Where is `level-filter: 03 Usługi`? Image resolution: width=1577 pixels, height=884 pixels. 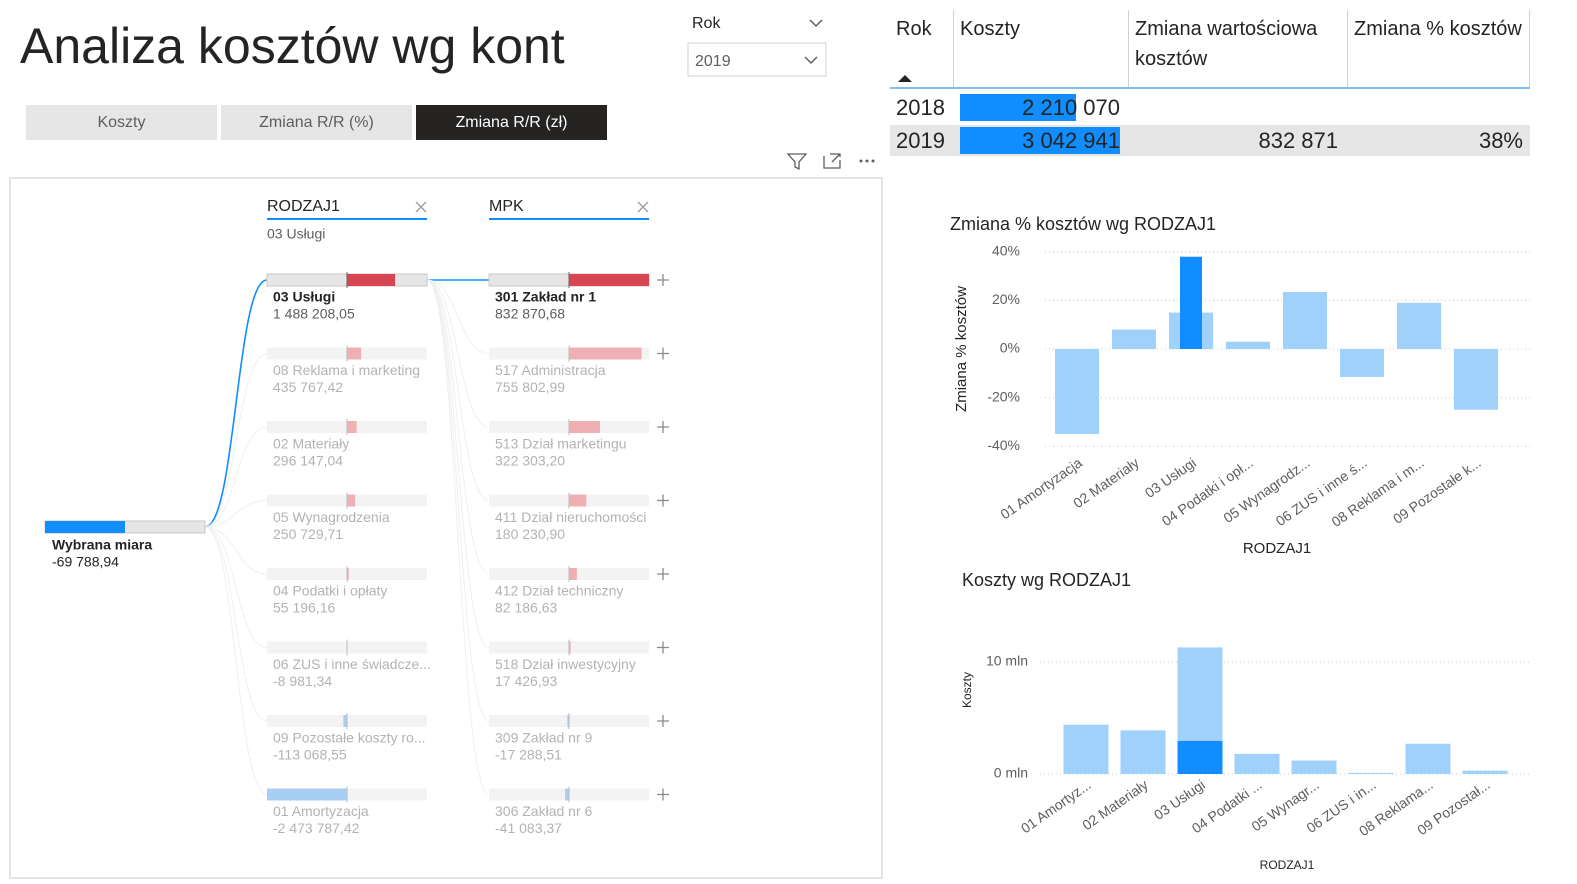 level-filter: 03 Usługi is located at coordinates (296, 234).